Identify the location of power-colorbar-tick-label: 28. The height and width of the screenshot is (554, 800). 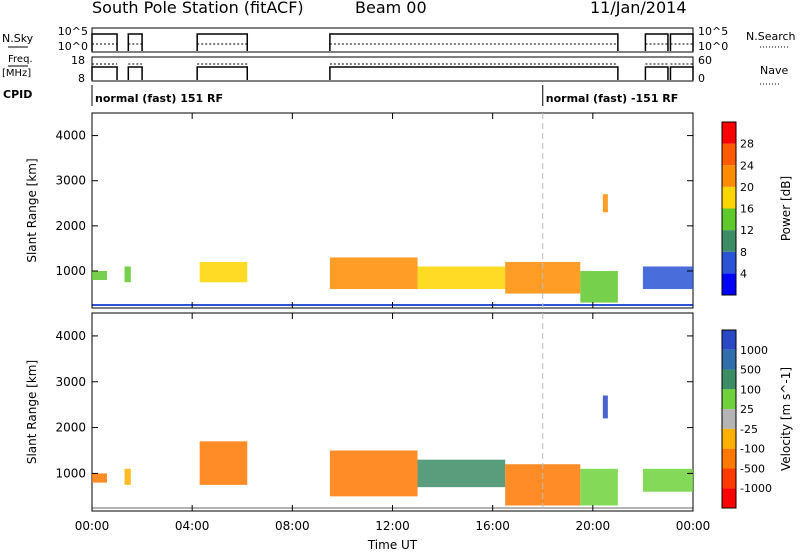
(747, 144).